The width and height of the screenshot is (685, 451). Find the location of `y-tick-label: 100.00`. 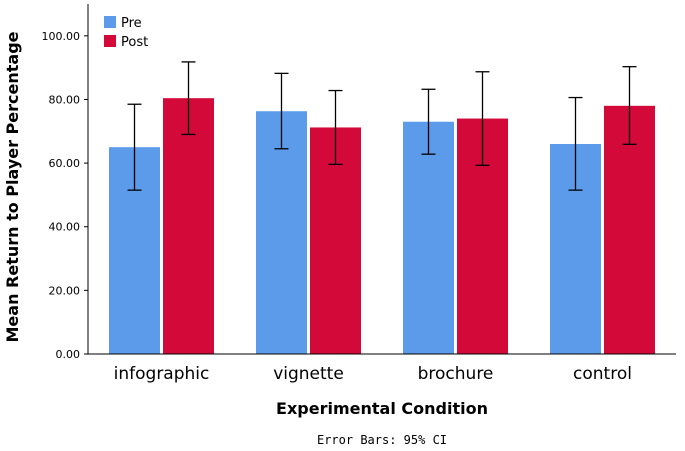

y-tick-label: 100.00 is located at coordinates (61, 36).